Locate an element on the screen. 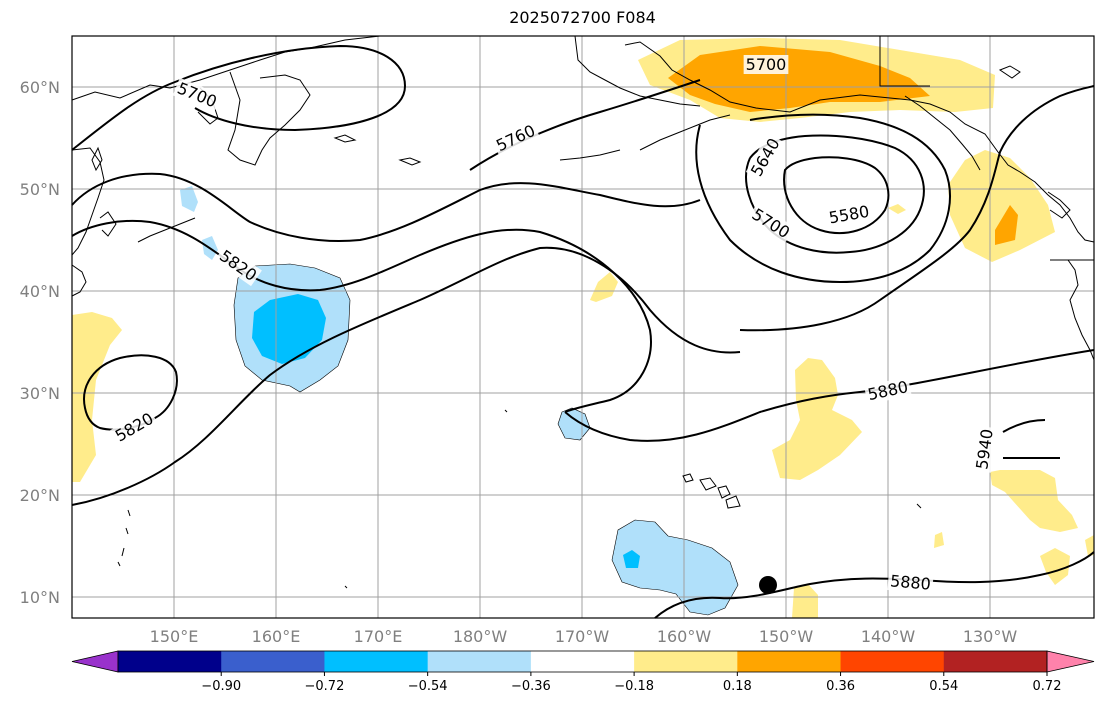 Image resolution: width=1105 pixels, height=712 pixels. contour-label: 5700 is located at coordinates (766, 64).